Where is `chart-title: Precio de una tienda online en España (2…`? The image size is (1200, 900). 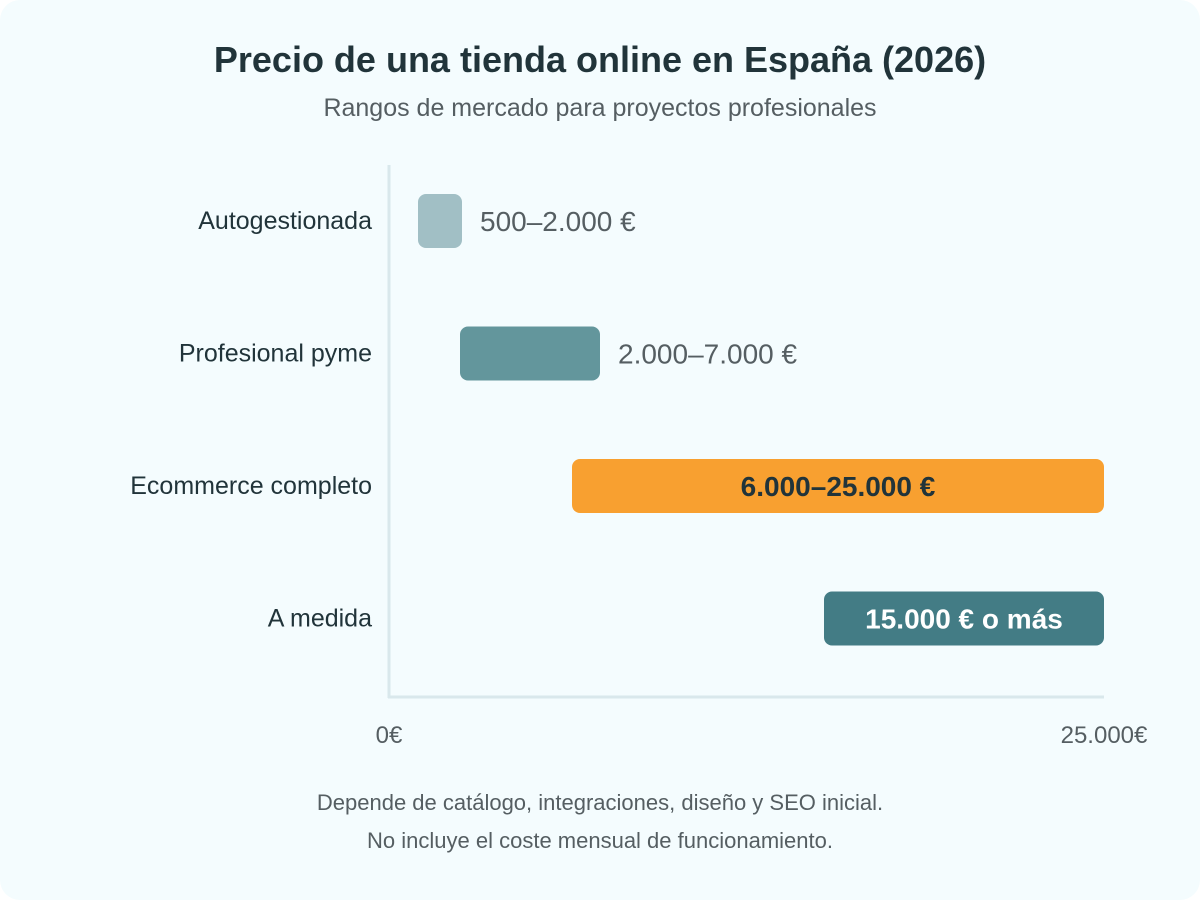
chart-title: Precio de una tienda online en España (2… is located at coordinates (600, 59).